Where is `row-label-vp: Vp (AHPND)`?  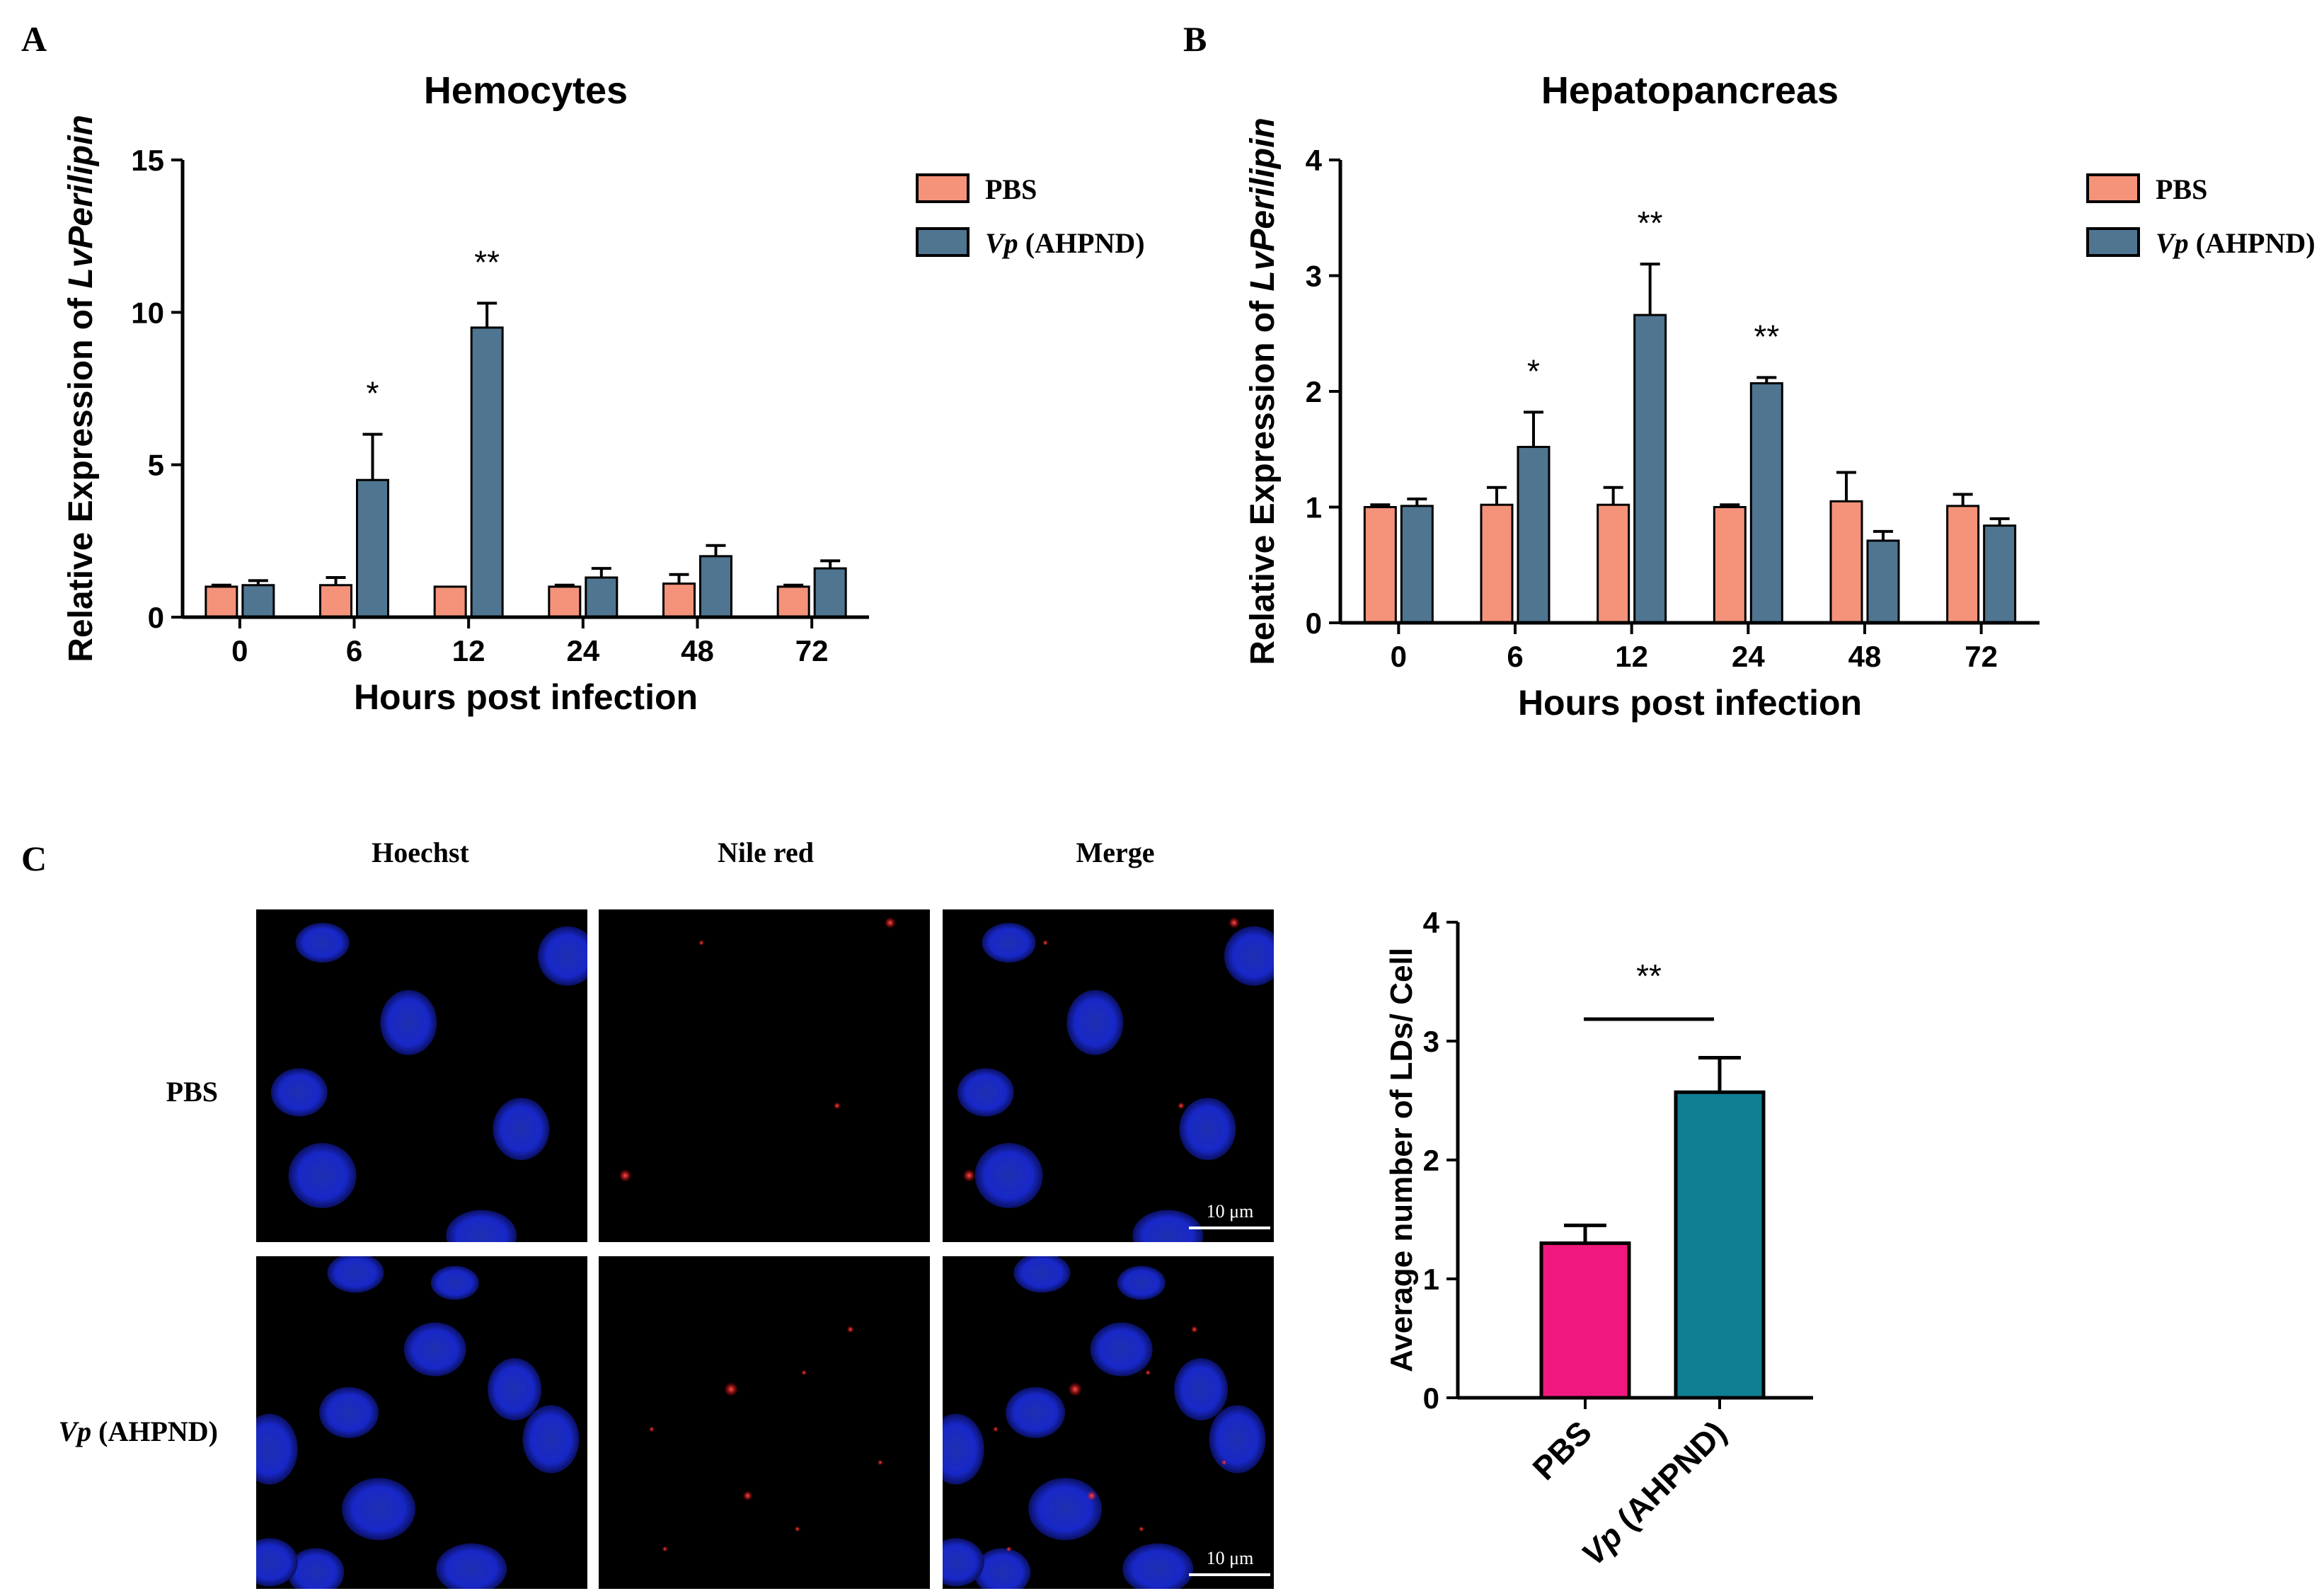
row-label-vp: Vp (AHPND) is located at coordinates (138, 1431).